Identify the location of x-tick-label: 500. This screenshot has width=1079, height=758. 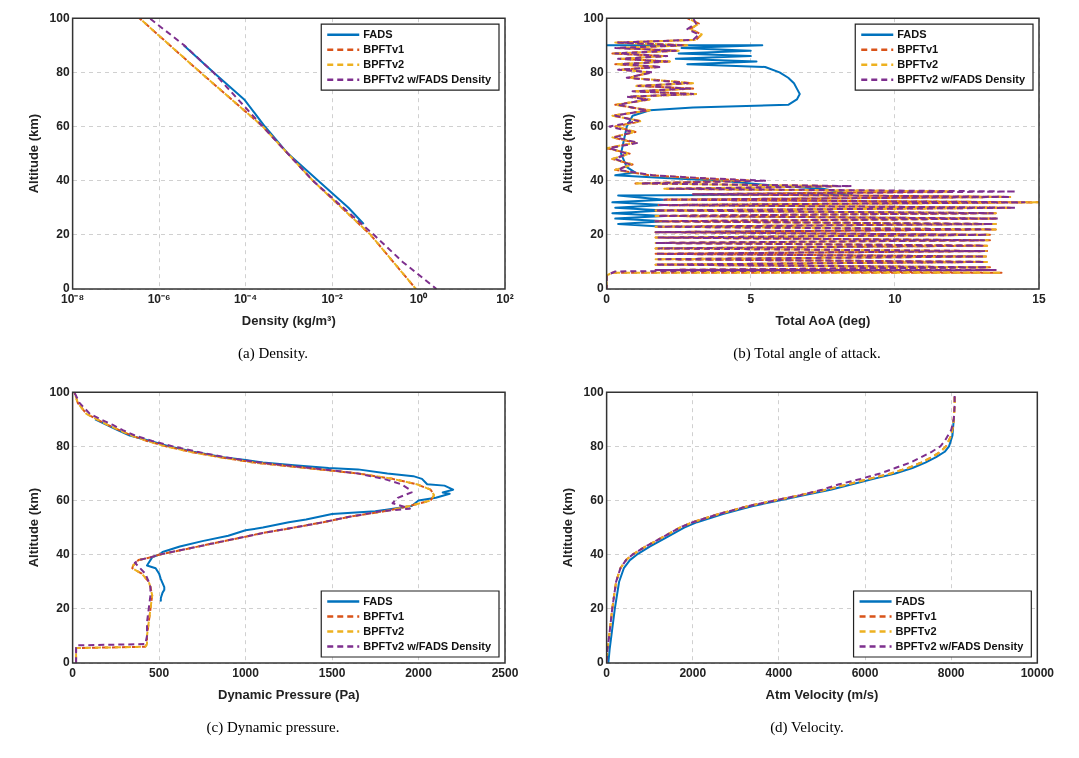
(159, 672).